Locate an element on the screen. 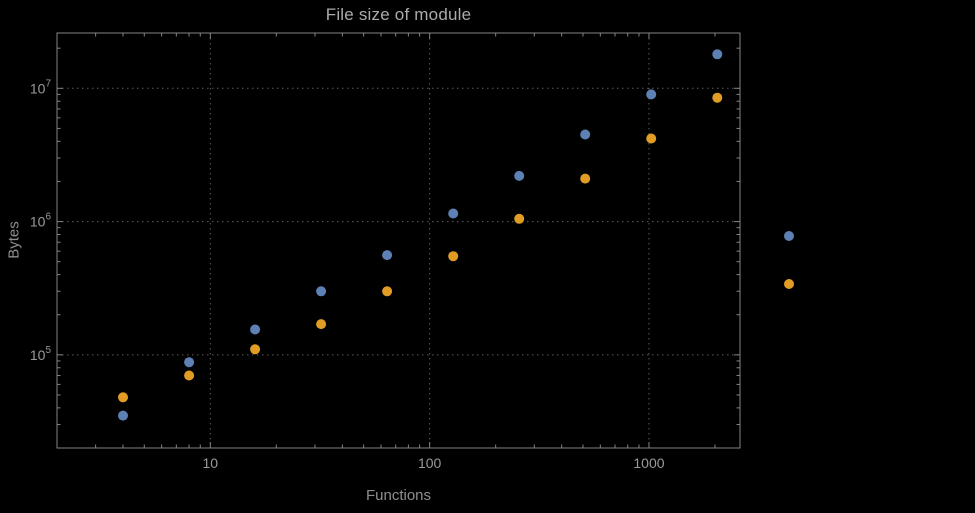  y-tick-label: 10⁷ is located at coordinates (41, 87).